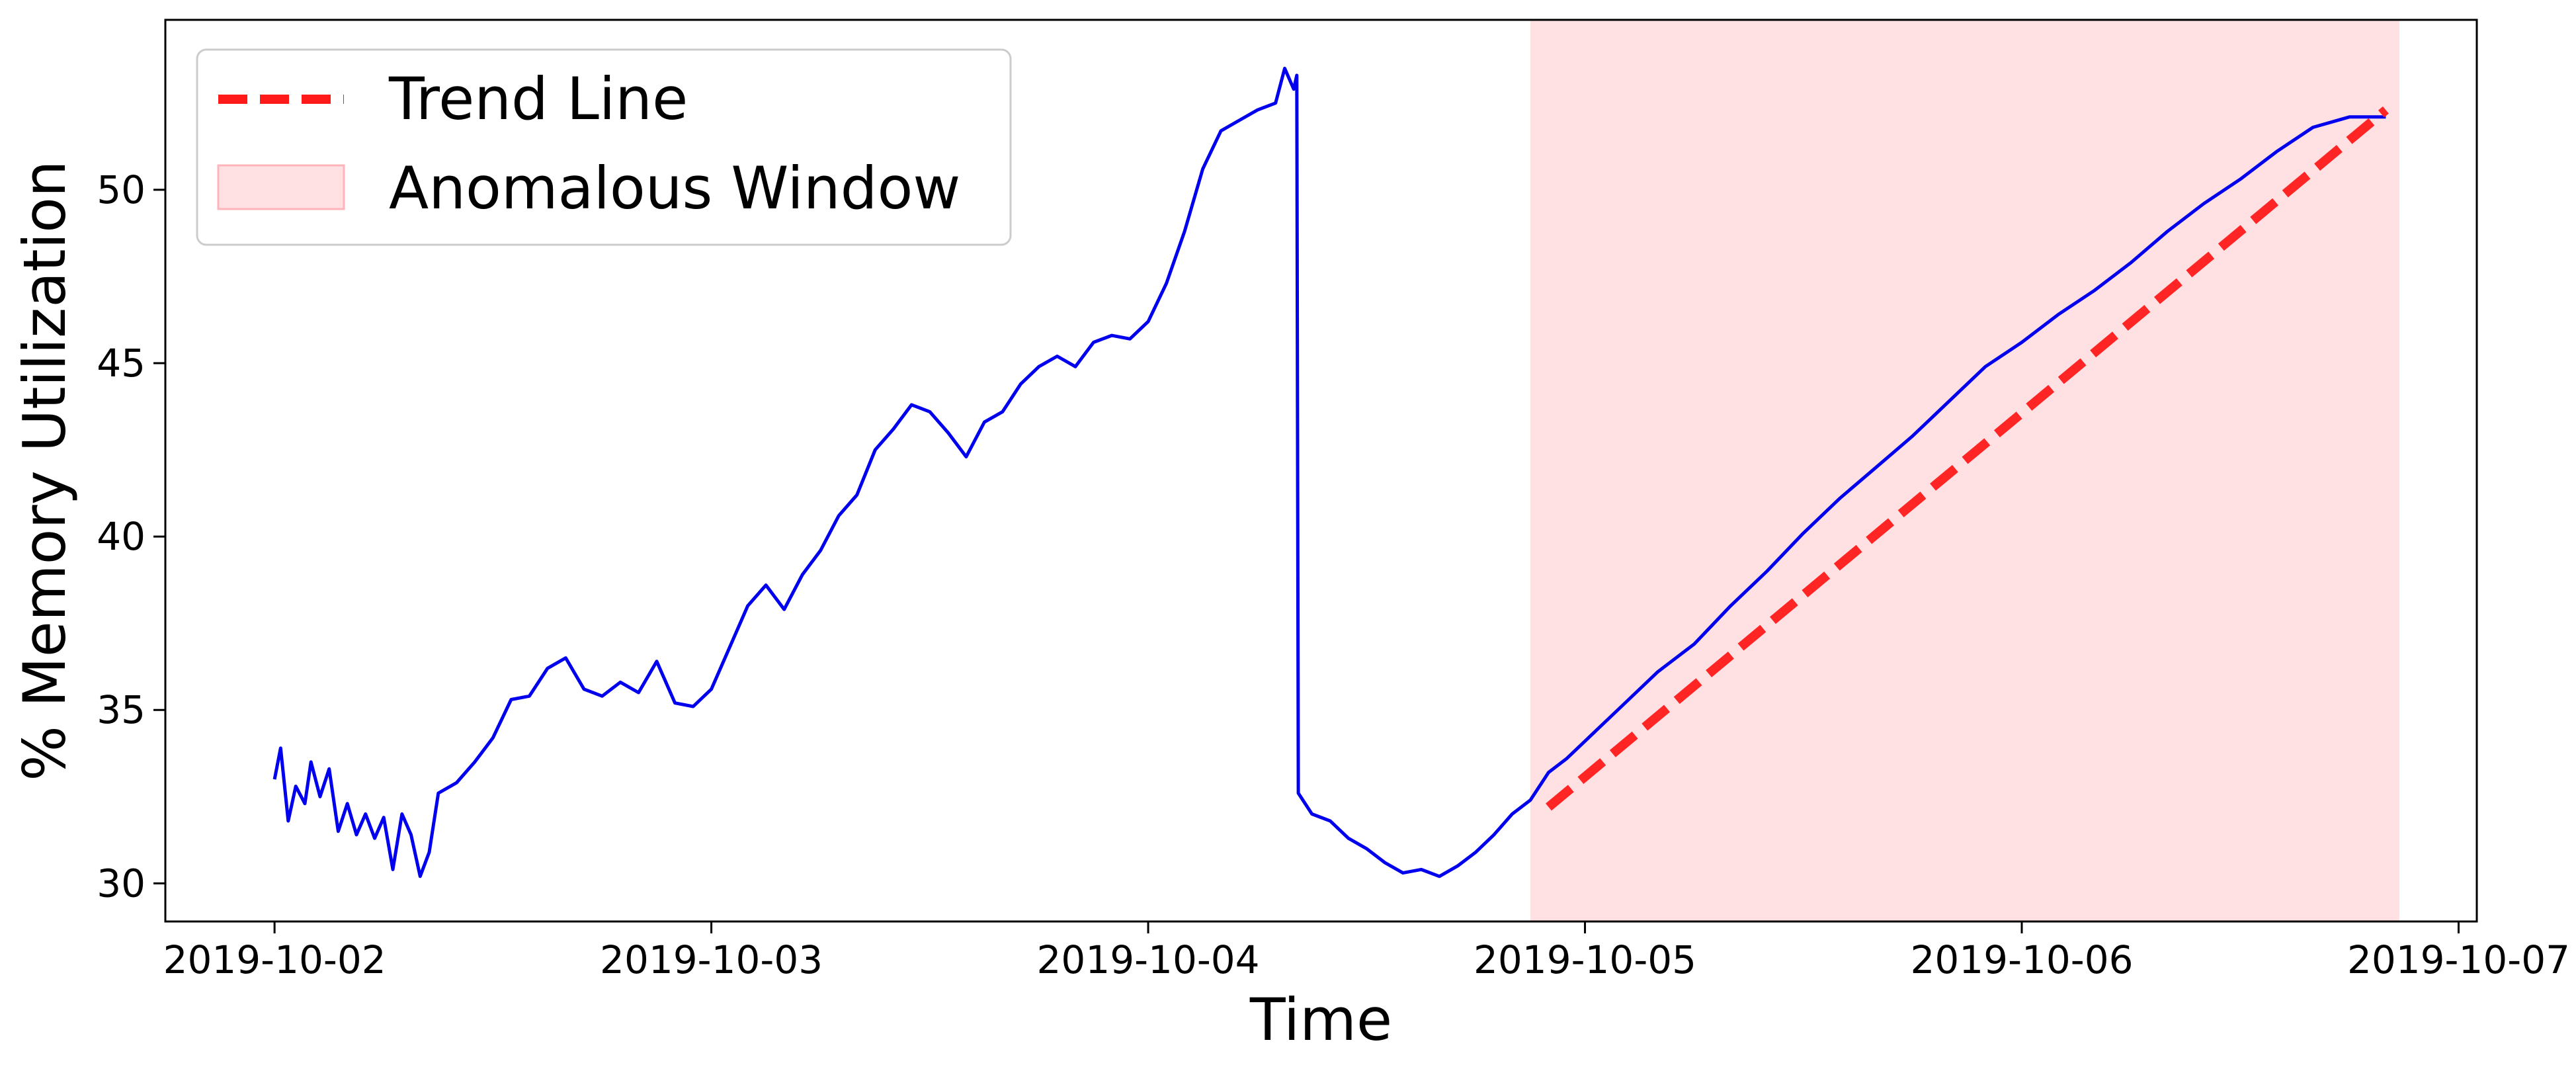  I want to click on legend-trend-line-label: Trend Line, so click(538, 99).